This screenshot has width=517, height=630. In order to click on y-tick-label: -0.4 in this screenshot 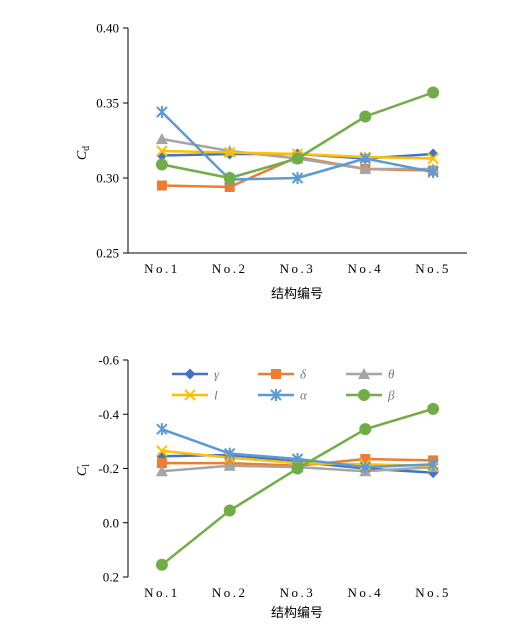, I will do `click(108, 414)`.